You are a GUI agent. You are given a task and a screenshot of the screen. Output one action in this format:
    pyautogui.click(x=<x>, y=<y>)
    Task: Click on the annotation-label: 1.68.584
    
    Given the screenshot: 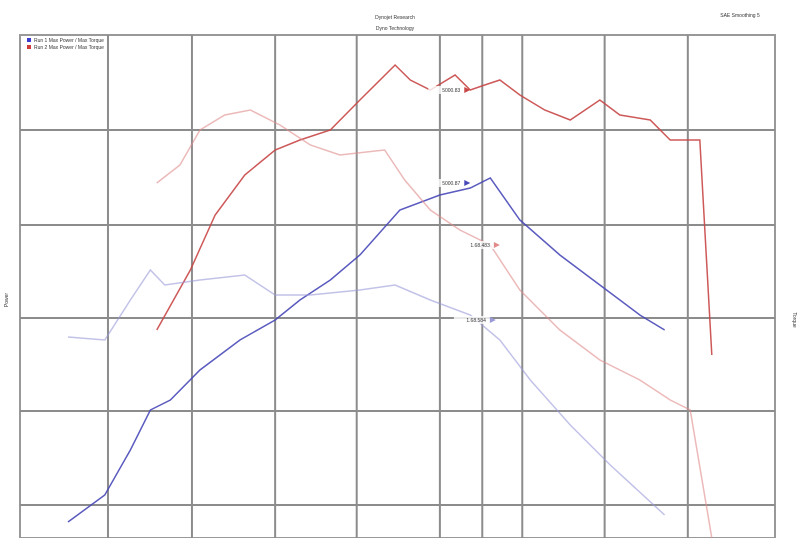 What is the action you would take?
    pyautogui.click(x=476, y=321)
    